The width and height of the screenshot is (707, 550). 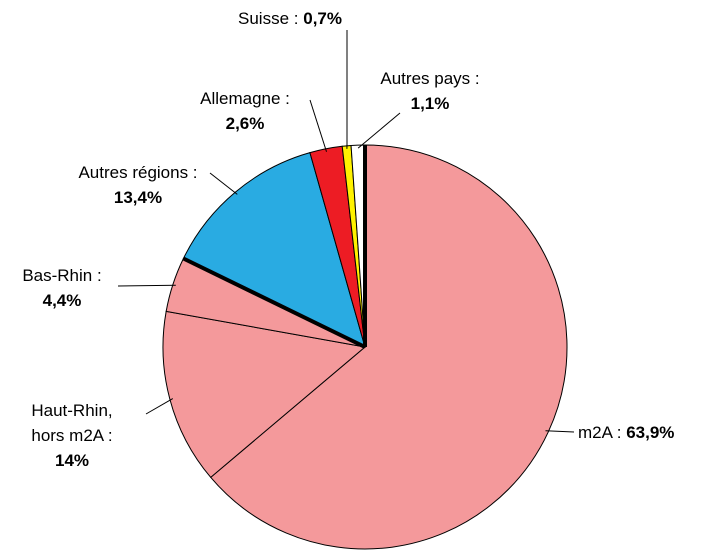 What do you see at coordinates (62, 300) in the screenshot?
I see `value-label: 4,4%` at bounding box center [62, 300].